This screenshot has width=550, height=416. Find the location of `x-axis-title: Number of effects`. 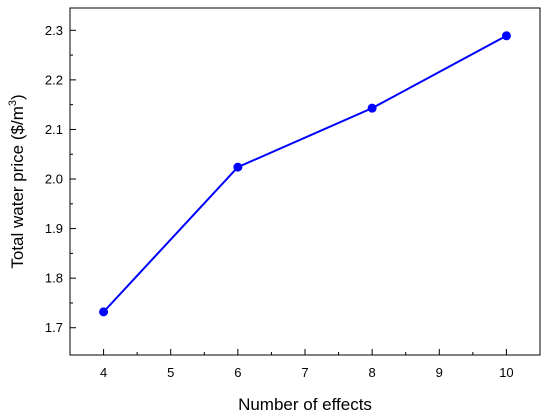

x-axis-title: Number of effects is located at coordinates (305, 404).